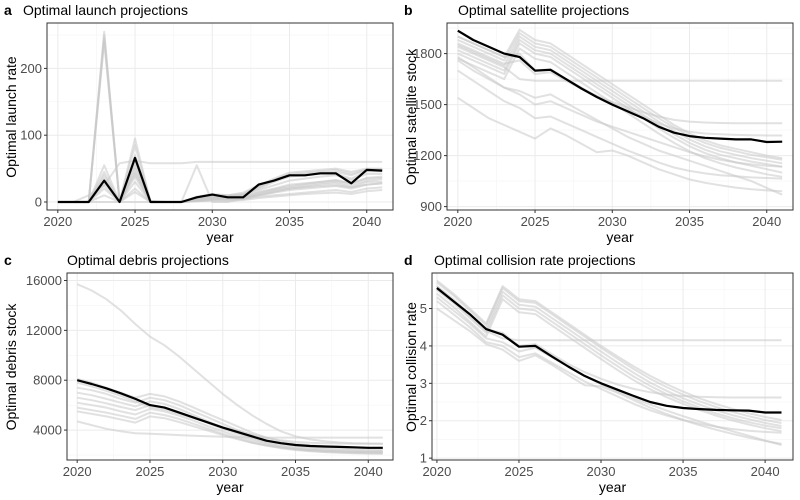 This screenshot has width=800, height=500. Describe the element at coordinates (44, 280) in the screenshot. I see `y-tick-label: 16000` at that location.